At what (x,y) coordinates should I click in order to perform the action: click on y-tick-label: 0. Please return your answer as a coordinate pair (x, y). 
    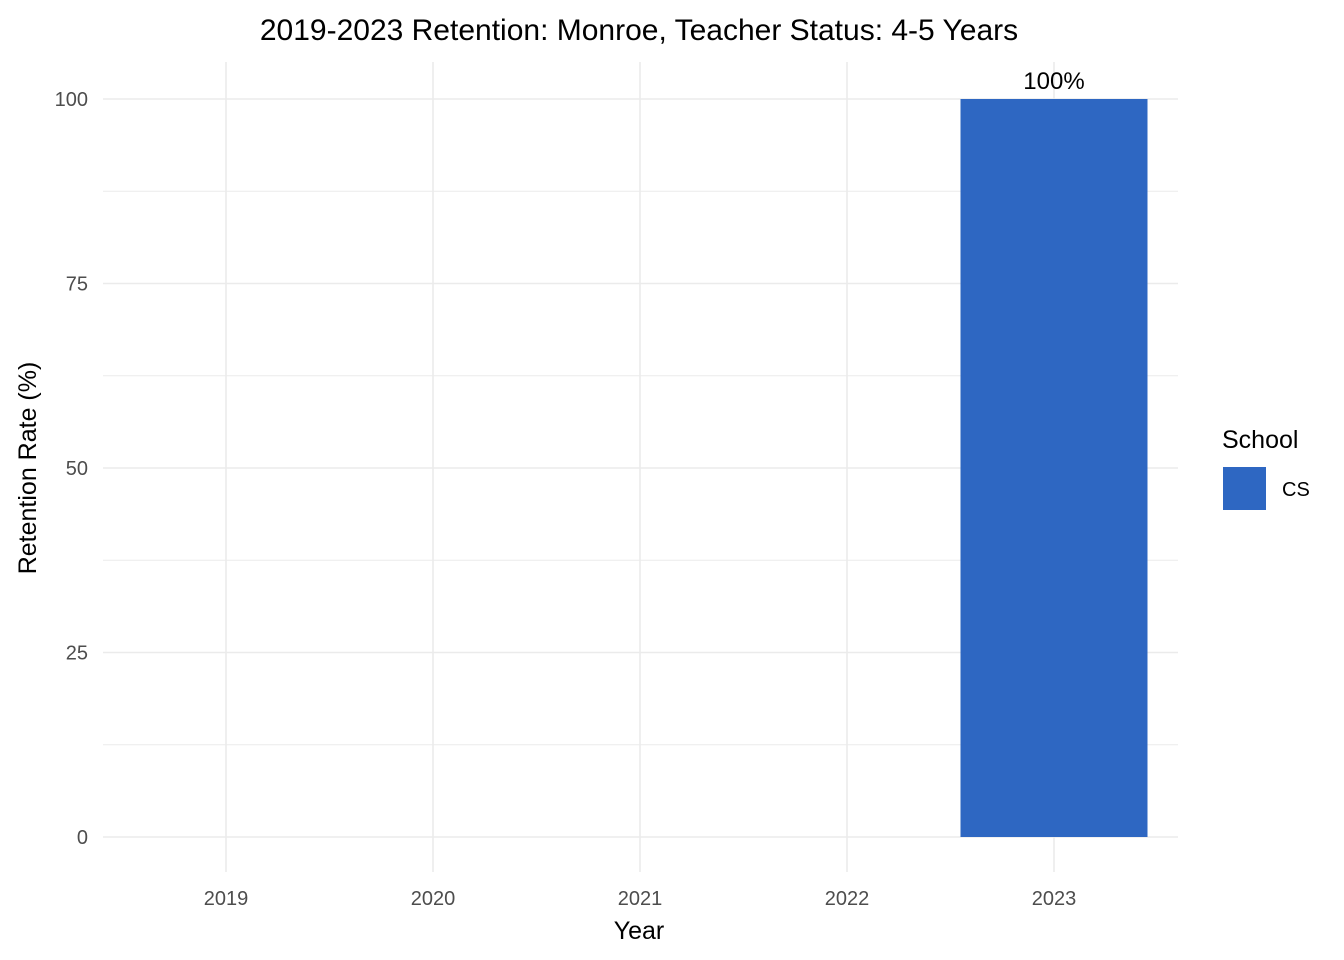
    Looking at the image, I should click on (82, 838).